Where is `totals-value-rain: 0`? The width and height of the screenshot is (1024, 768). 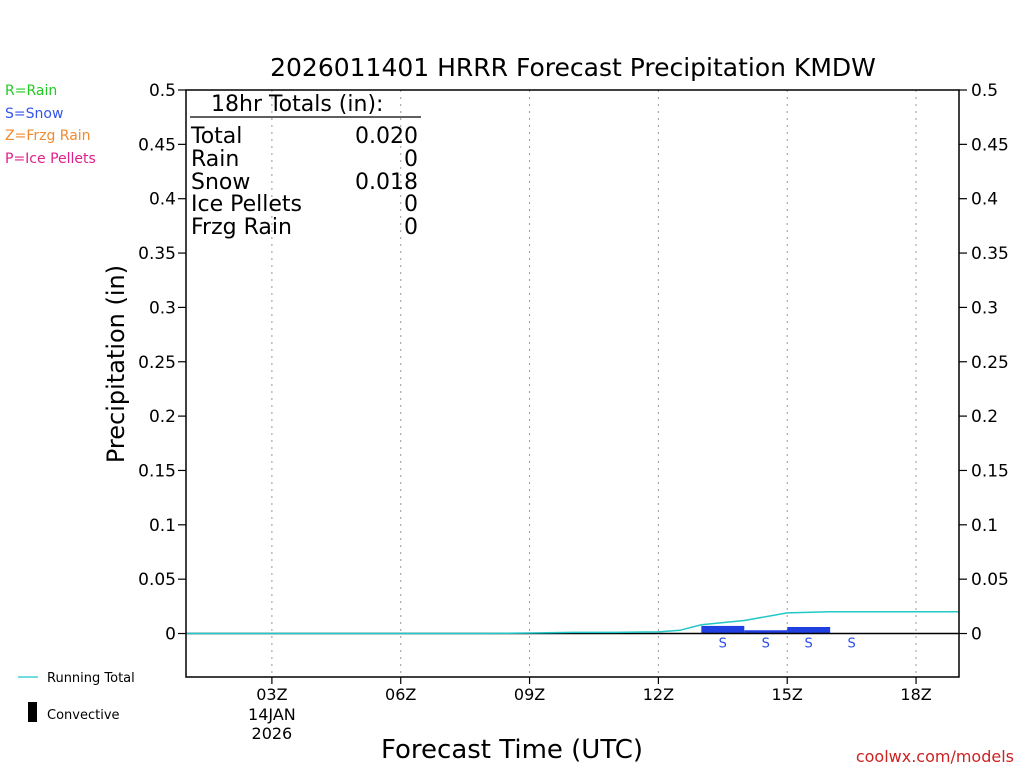 totals-value-rain: 0 is located at coordinates (411, 159).